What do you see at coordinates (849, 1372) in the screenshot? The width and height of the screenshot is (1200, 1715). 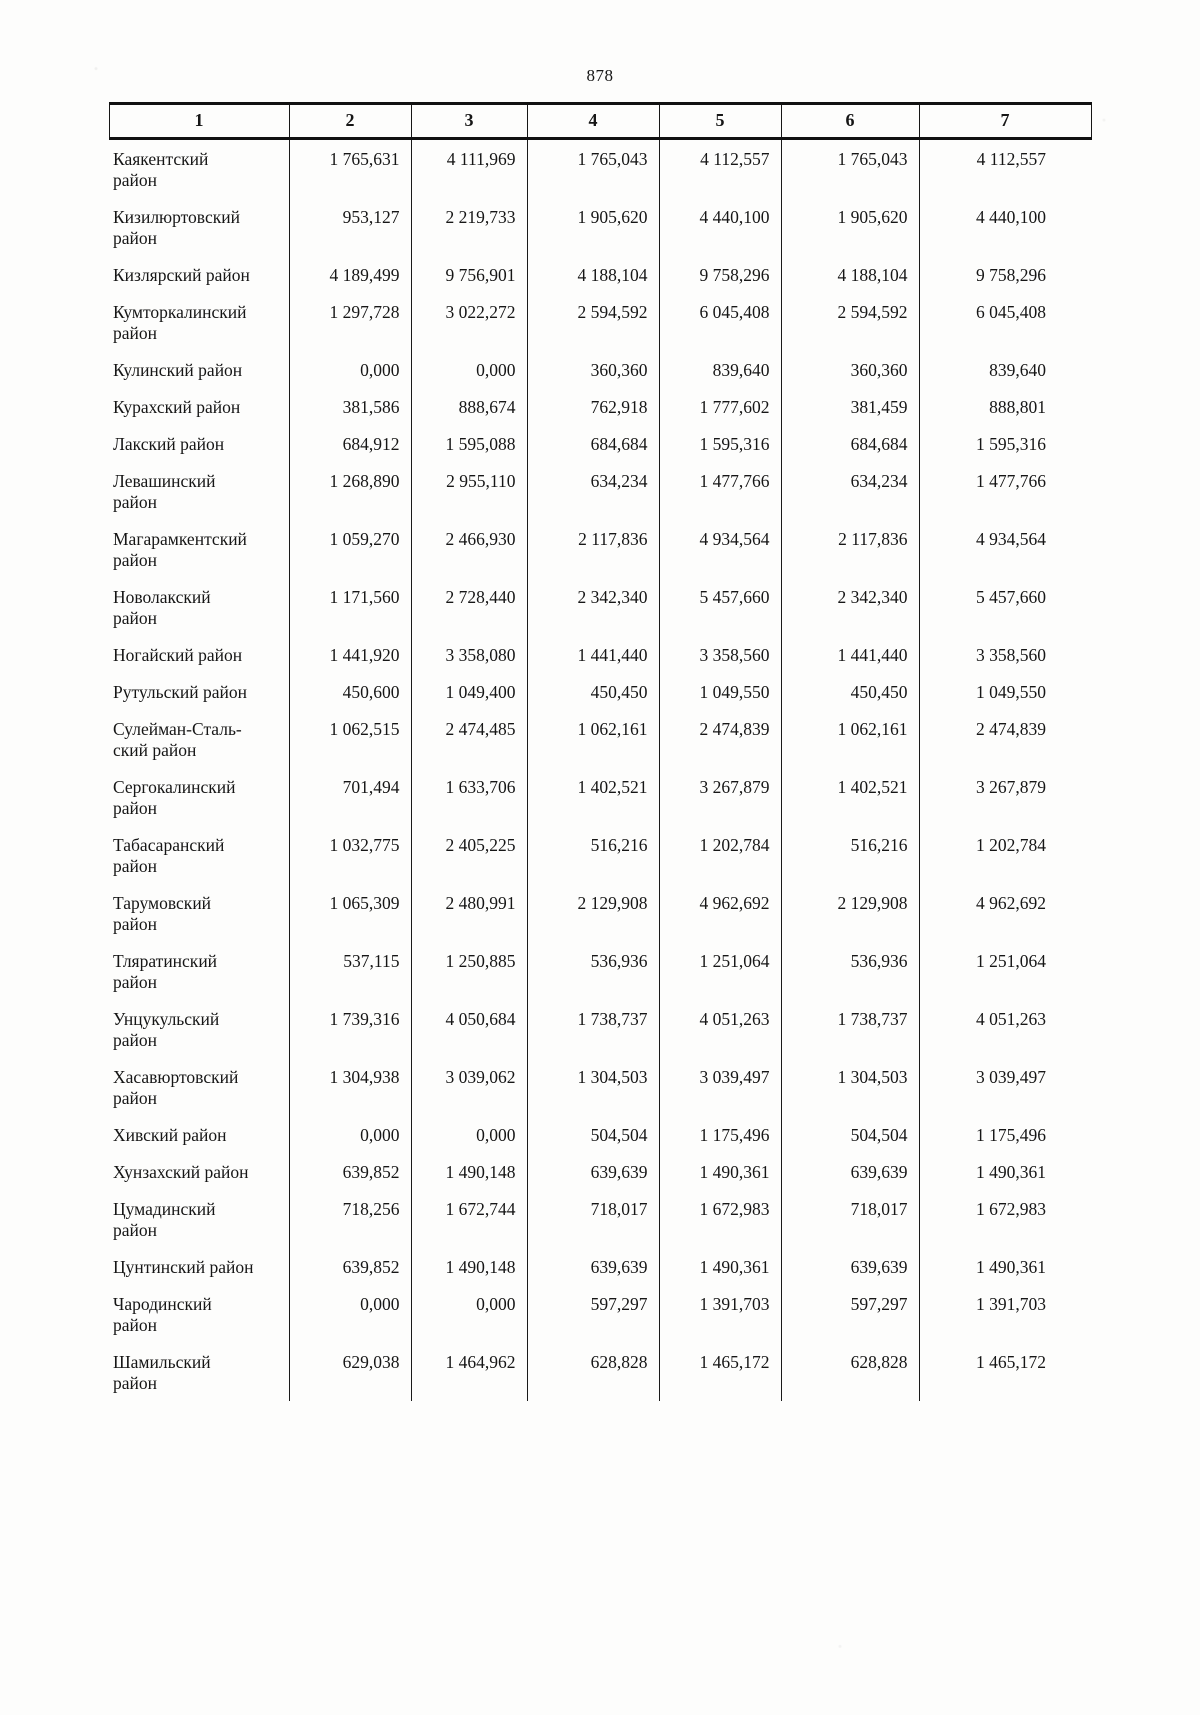 I see `value-cell: 628,828` at bounding box center [849, 1372].